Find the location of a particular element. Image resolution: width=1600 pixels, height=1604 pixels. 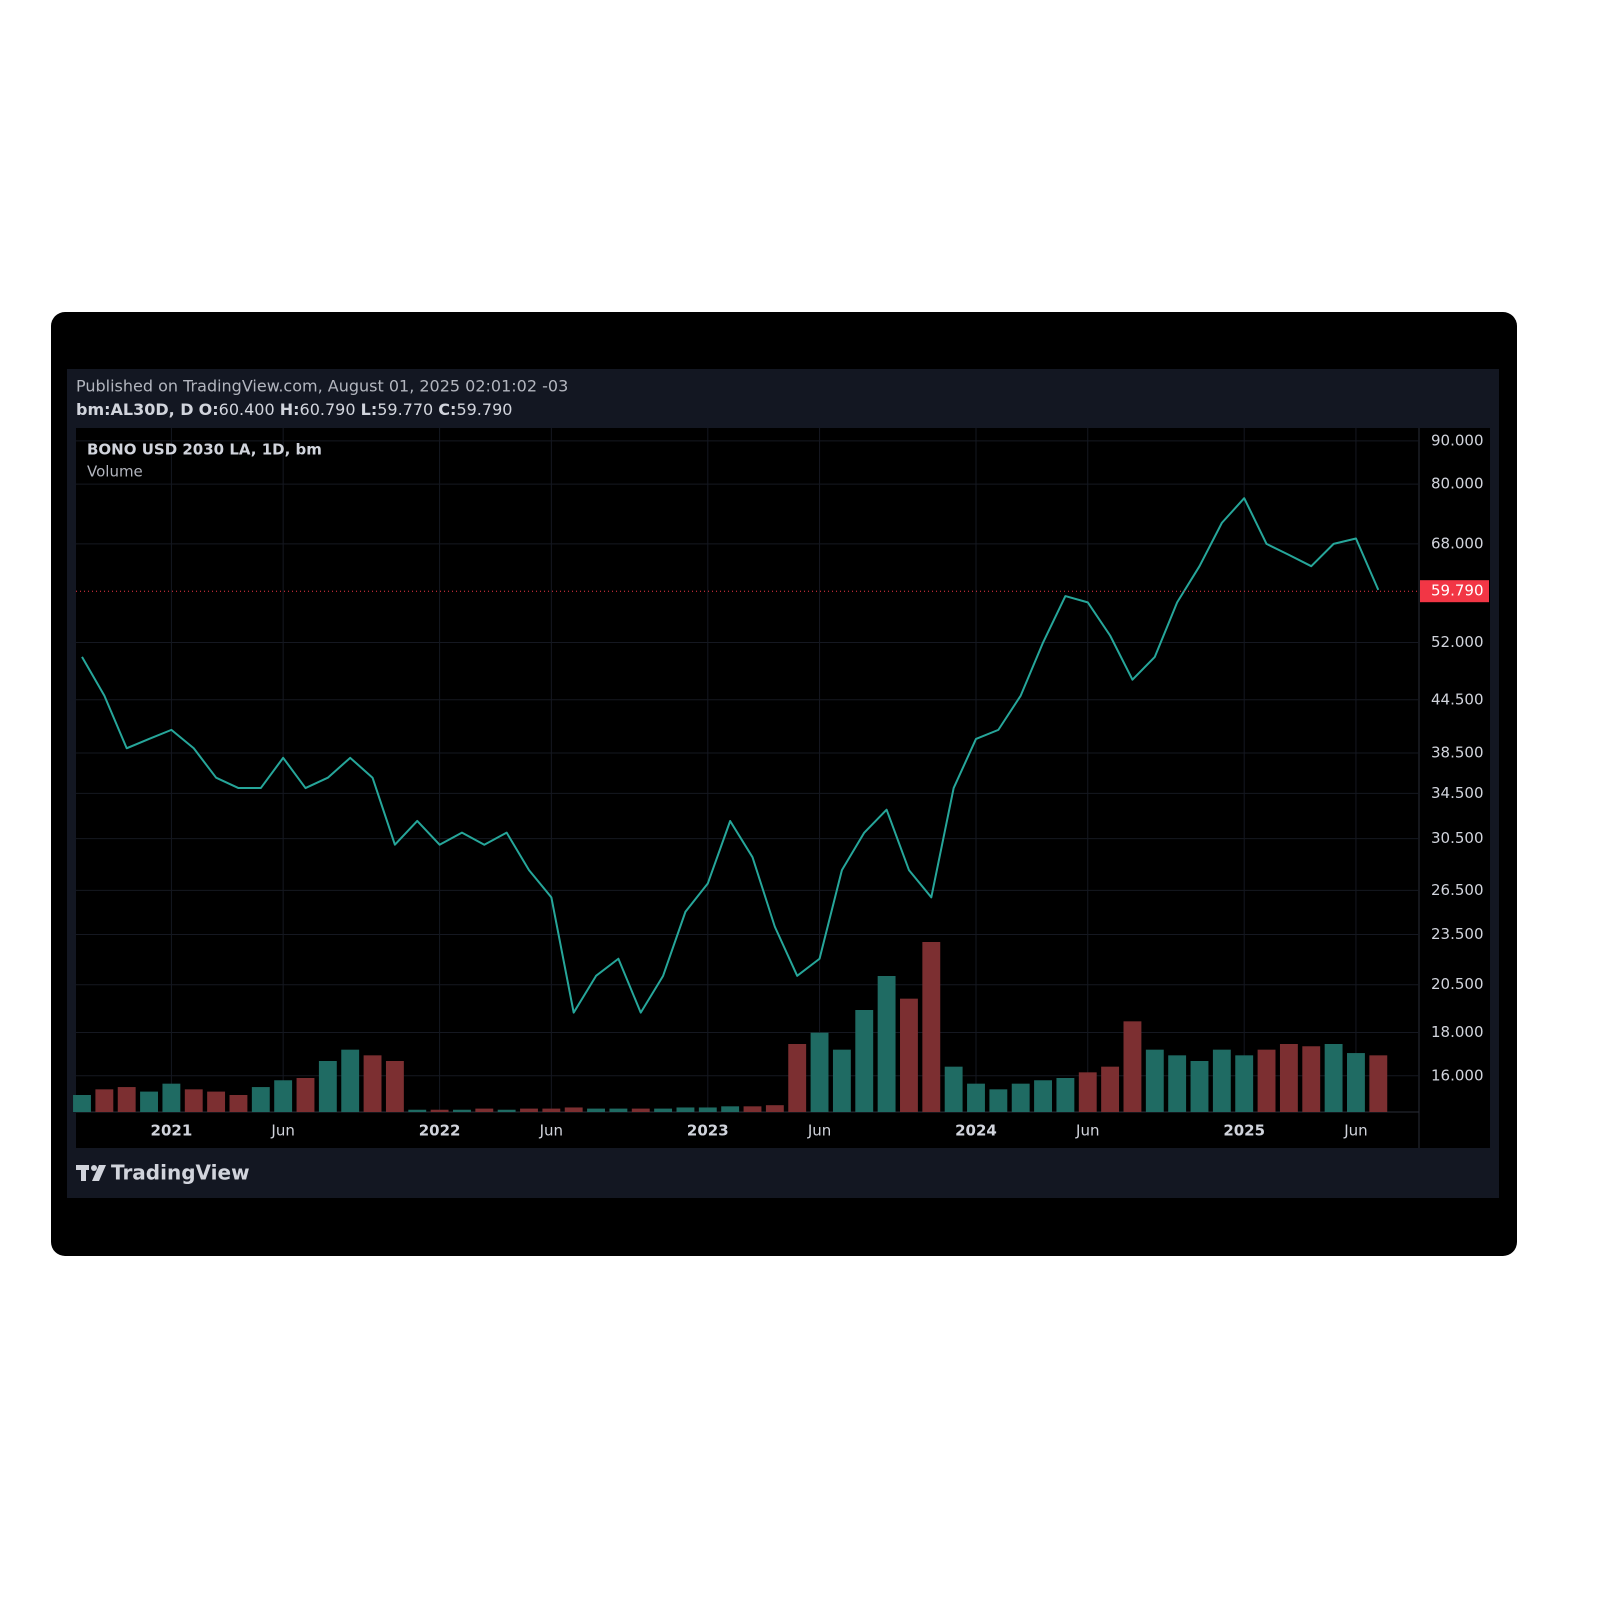

brand-name: TradingView is located at coordinates (180, 1173).